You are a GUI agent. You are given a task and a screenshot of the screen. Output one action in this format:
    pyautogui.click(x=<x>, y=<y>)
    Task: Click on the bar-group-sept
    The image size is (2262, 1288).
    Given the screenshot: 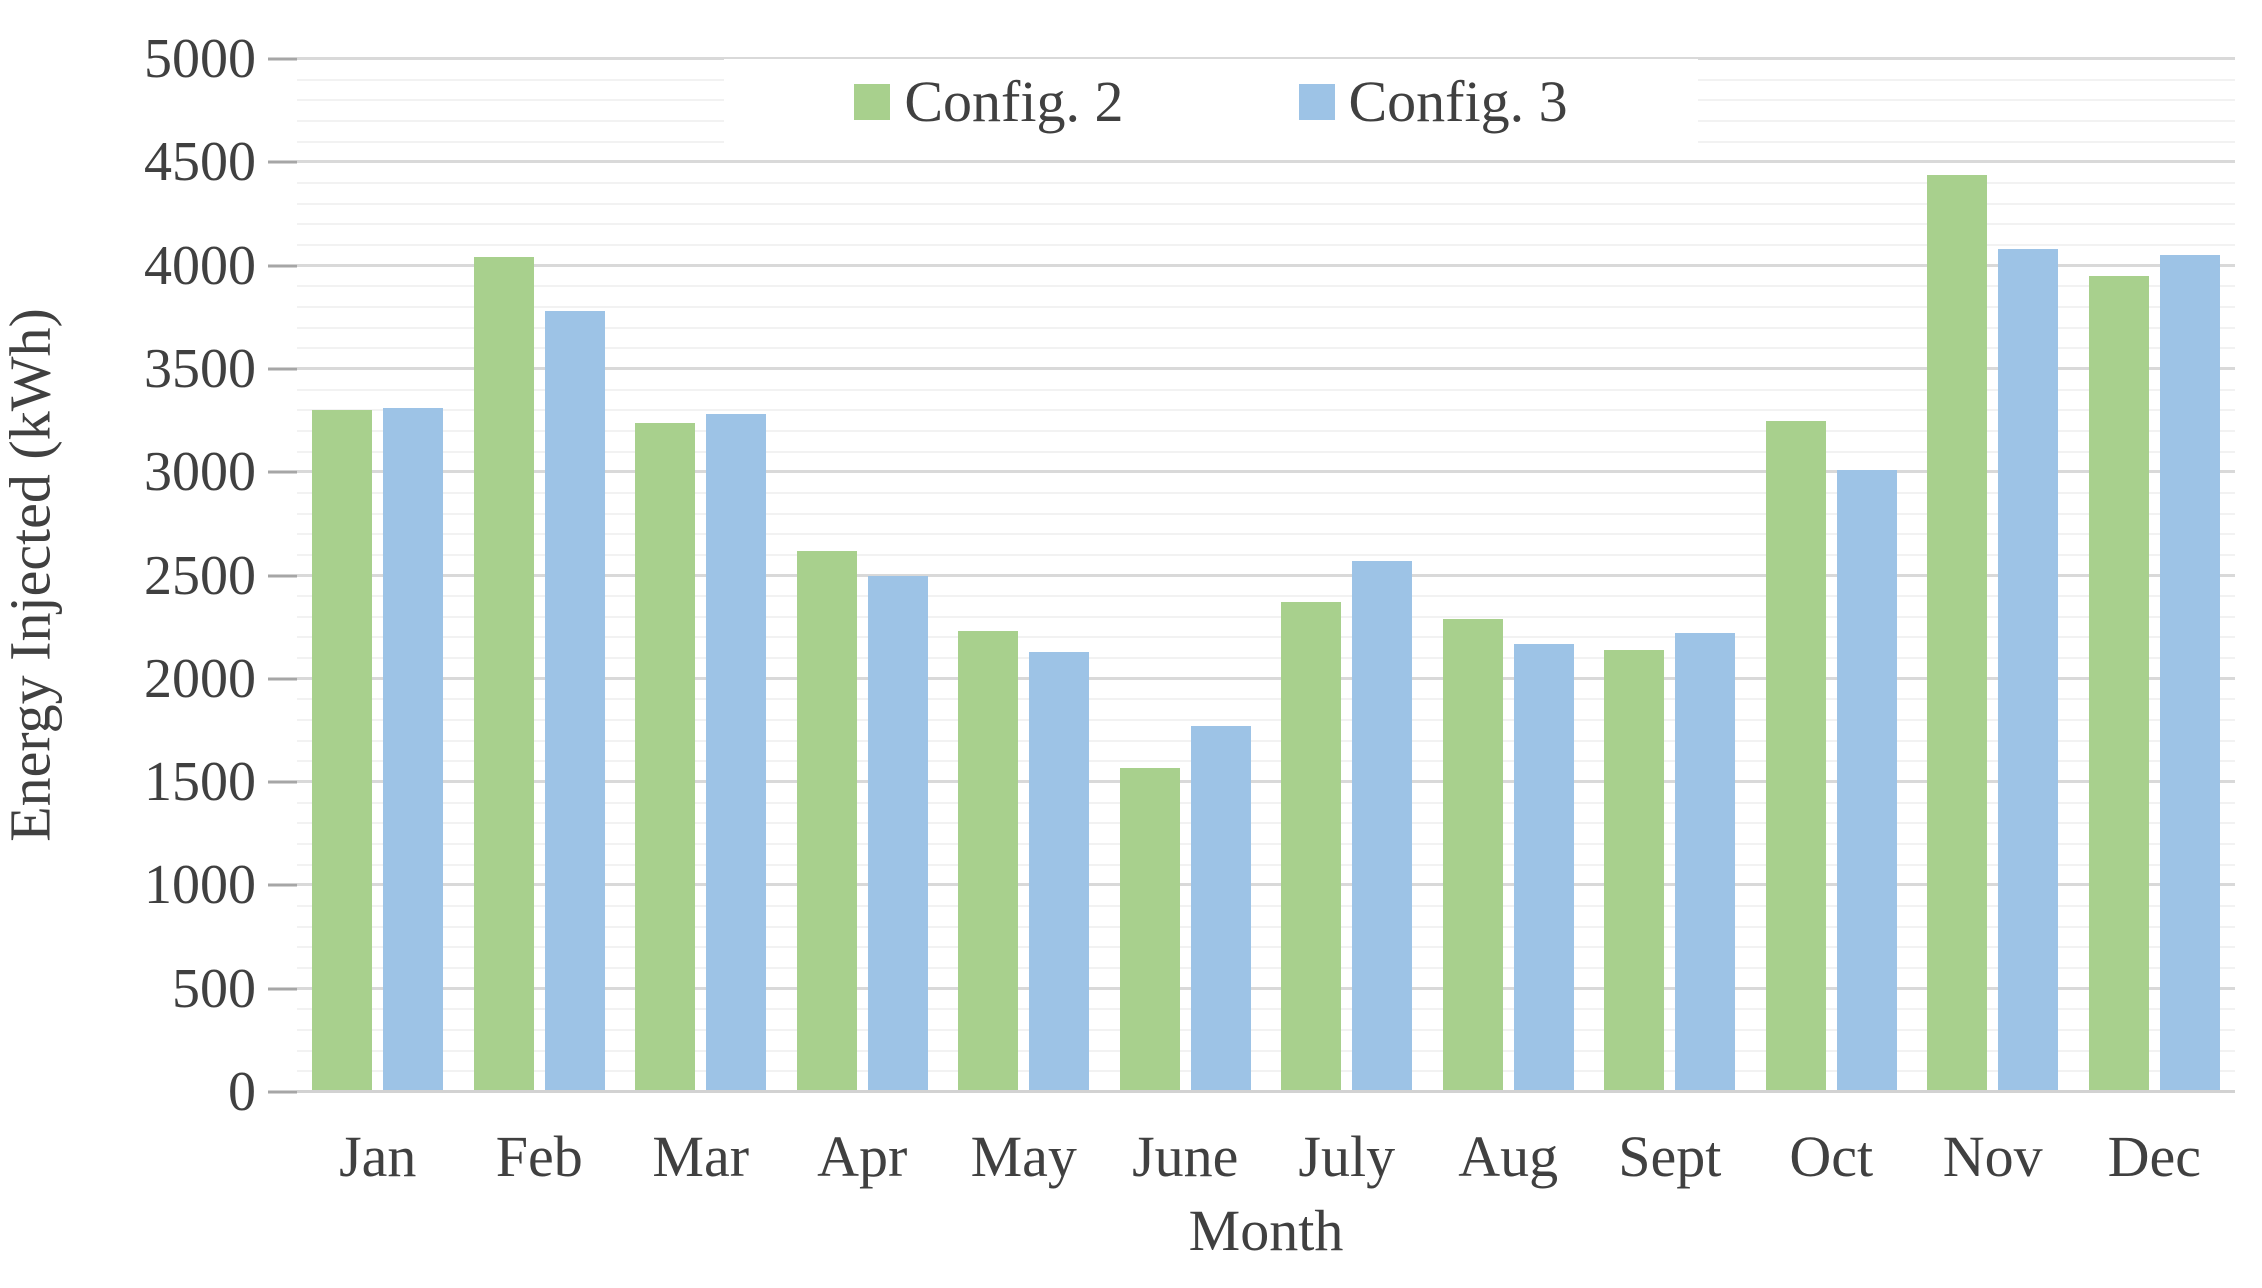 What is the action you would take?
    pyautogui.click(x=1670, y=575)
    